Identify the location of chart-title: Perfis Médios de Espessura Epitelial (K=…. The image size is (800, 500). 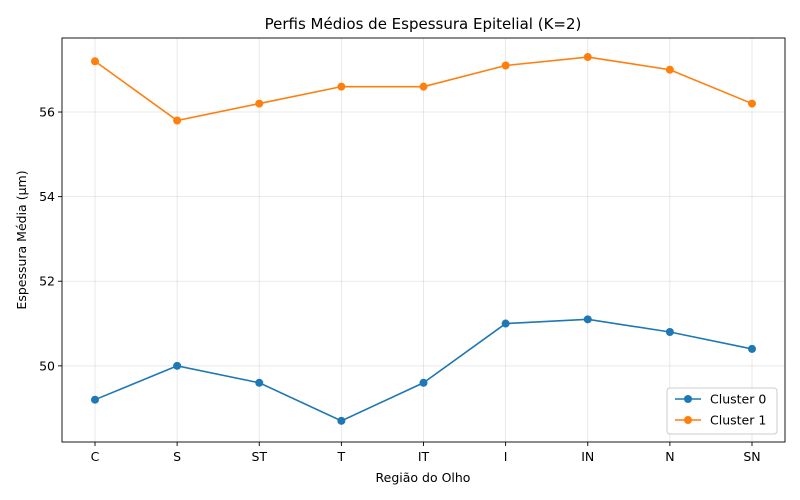
(423, 24).